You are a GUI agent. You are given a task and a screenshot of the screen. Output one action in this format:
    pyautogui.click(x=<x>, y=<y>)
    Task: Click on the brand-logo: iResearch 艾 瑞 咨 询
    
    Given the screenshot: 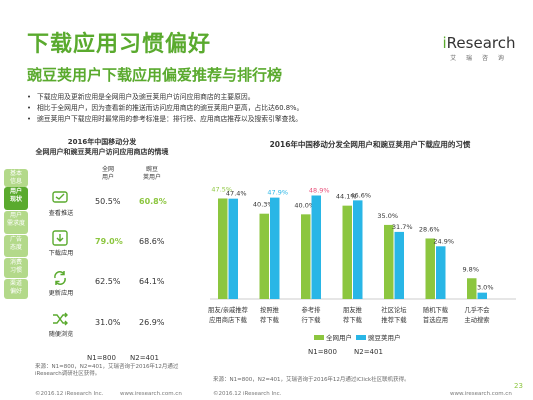 What is the action you would take?
    pyautogui.click(x=479, y=48)
    